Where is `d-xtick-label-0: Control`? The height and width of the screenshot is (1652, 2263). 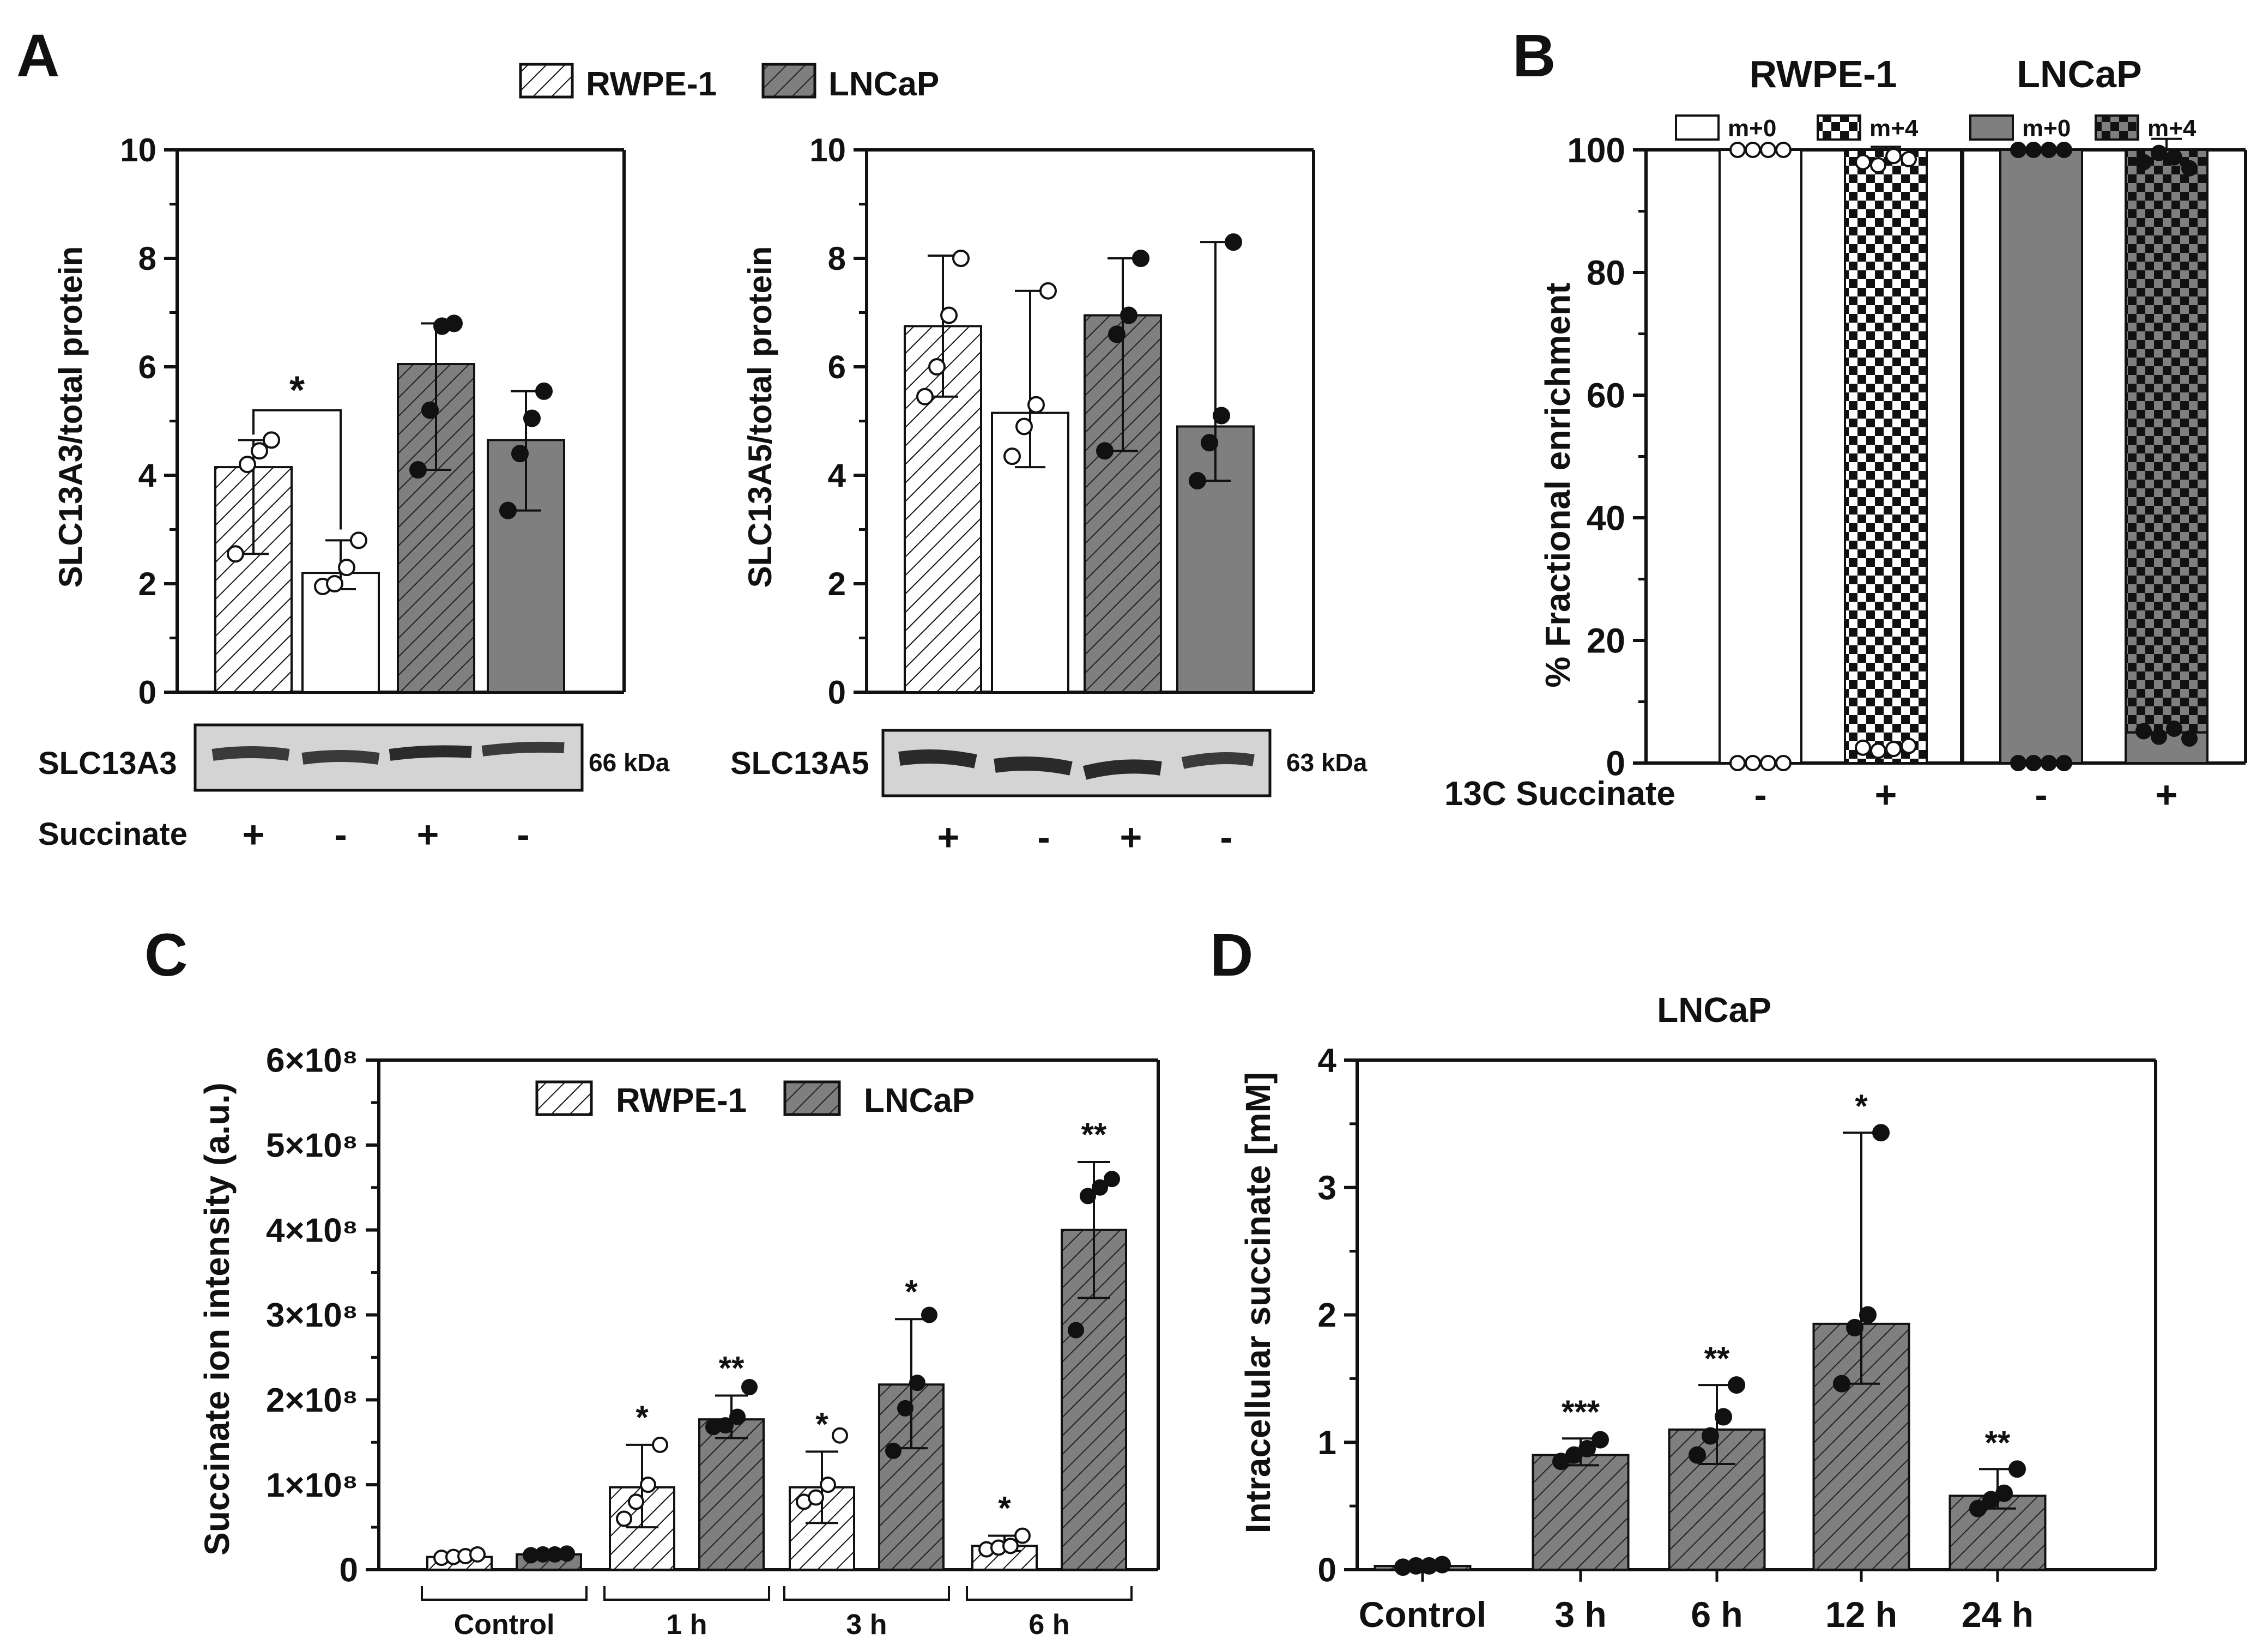
d-xtick-label-0: Control is located at coordinates (1423, 1614).